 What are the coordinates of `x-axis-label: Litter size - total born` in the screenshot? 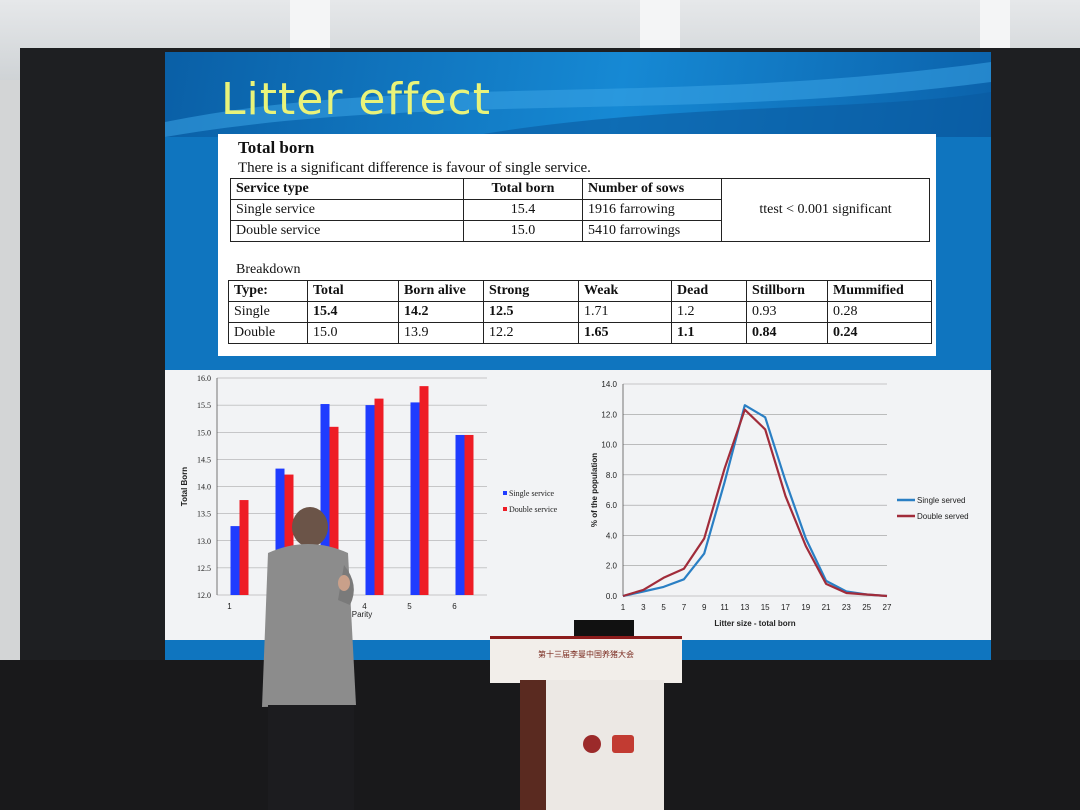 It's located at (754, 623).